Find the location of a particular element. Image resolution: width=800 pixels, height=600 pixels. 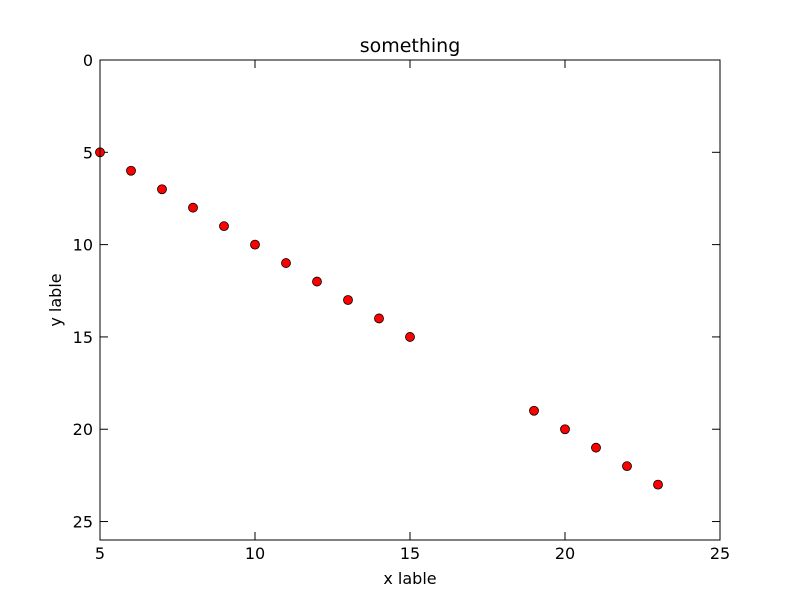

chart-title: something is located at coordinates (410, 46).